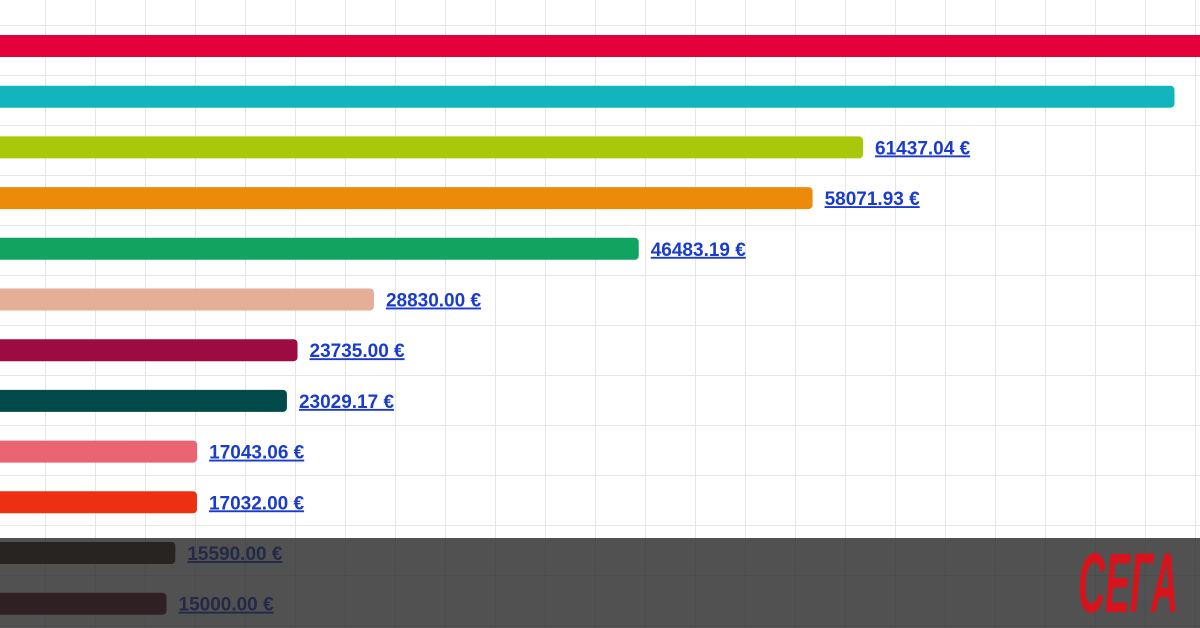  Describe the element at coordinates (923, 148) in the screenshot. I see `value-label: 61437.04 €` at that location.